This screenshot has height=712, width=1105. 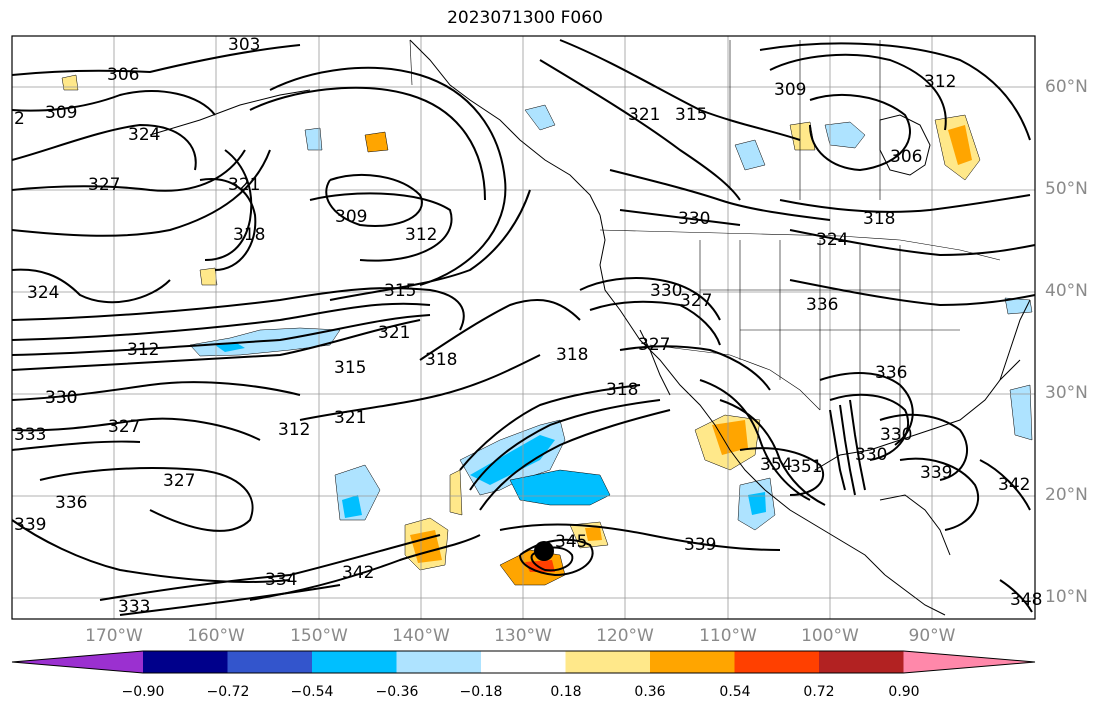 What do you see at coordinates (858, 92) in the screenshot?
I see `contour-309-low-ne` at bounding box center [858, 92].